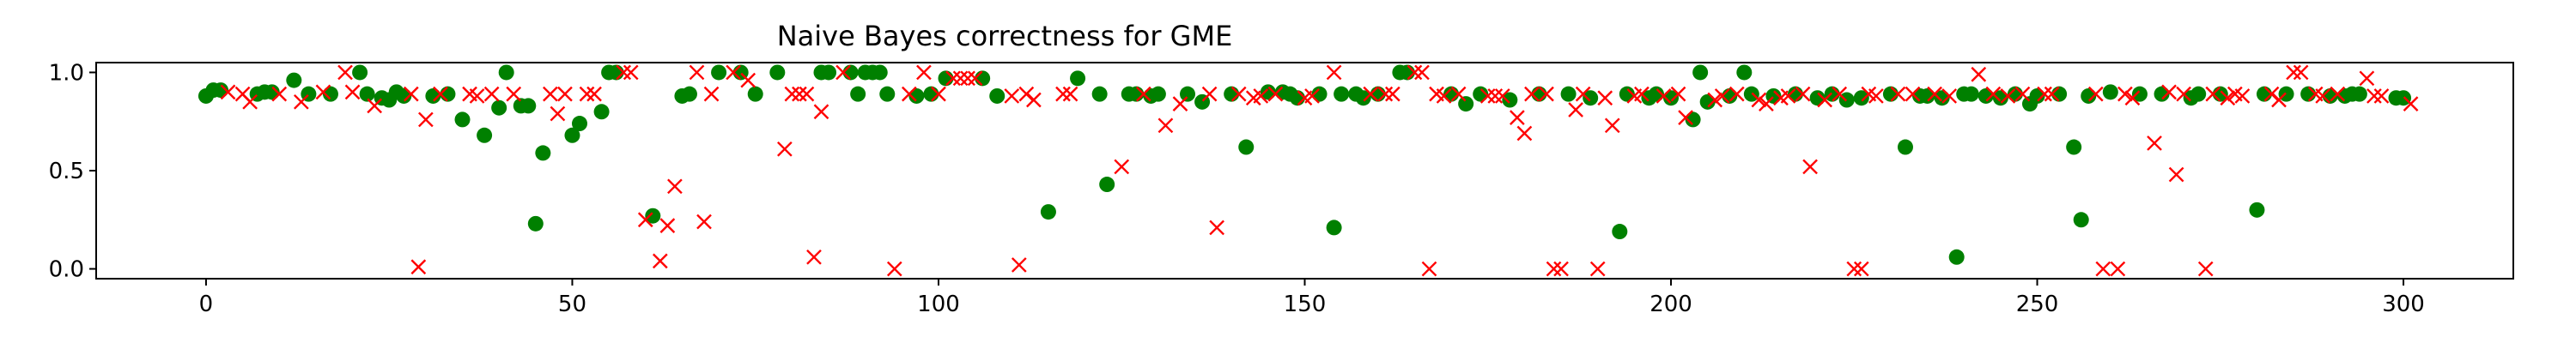 This screenshot has height=343, width=2576. Describe the element at coordinates (1305, 305) in the screenshot. I see `x-tick-label: 150` at that location.